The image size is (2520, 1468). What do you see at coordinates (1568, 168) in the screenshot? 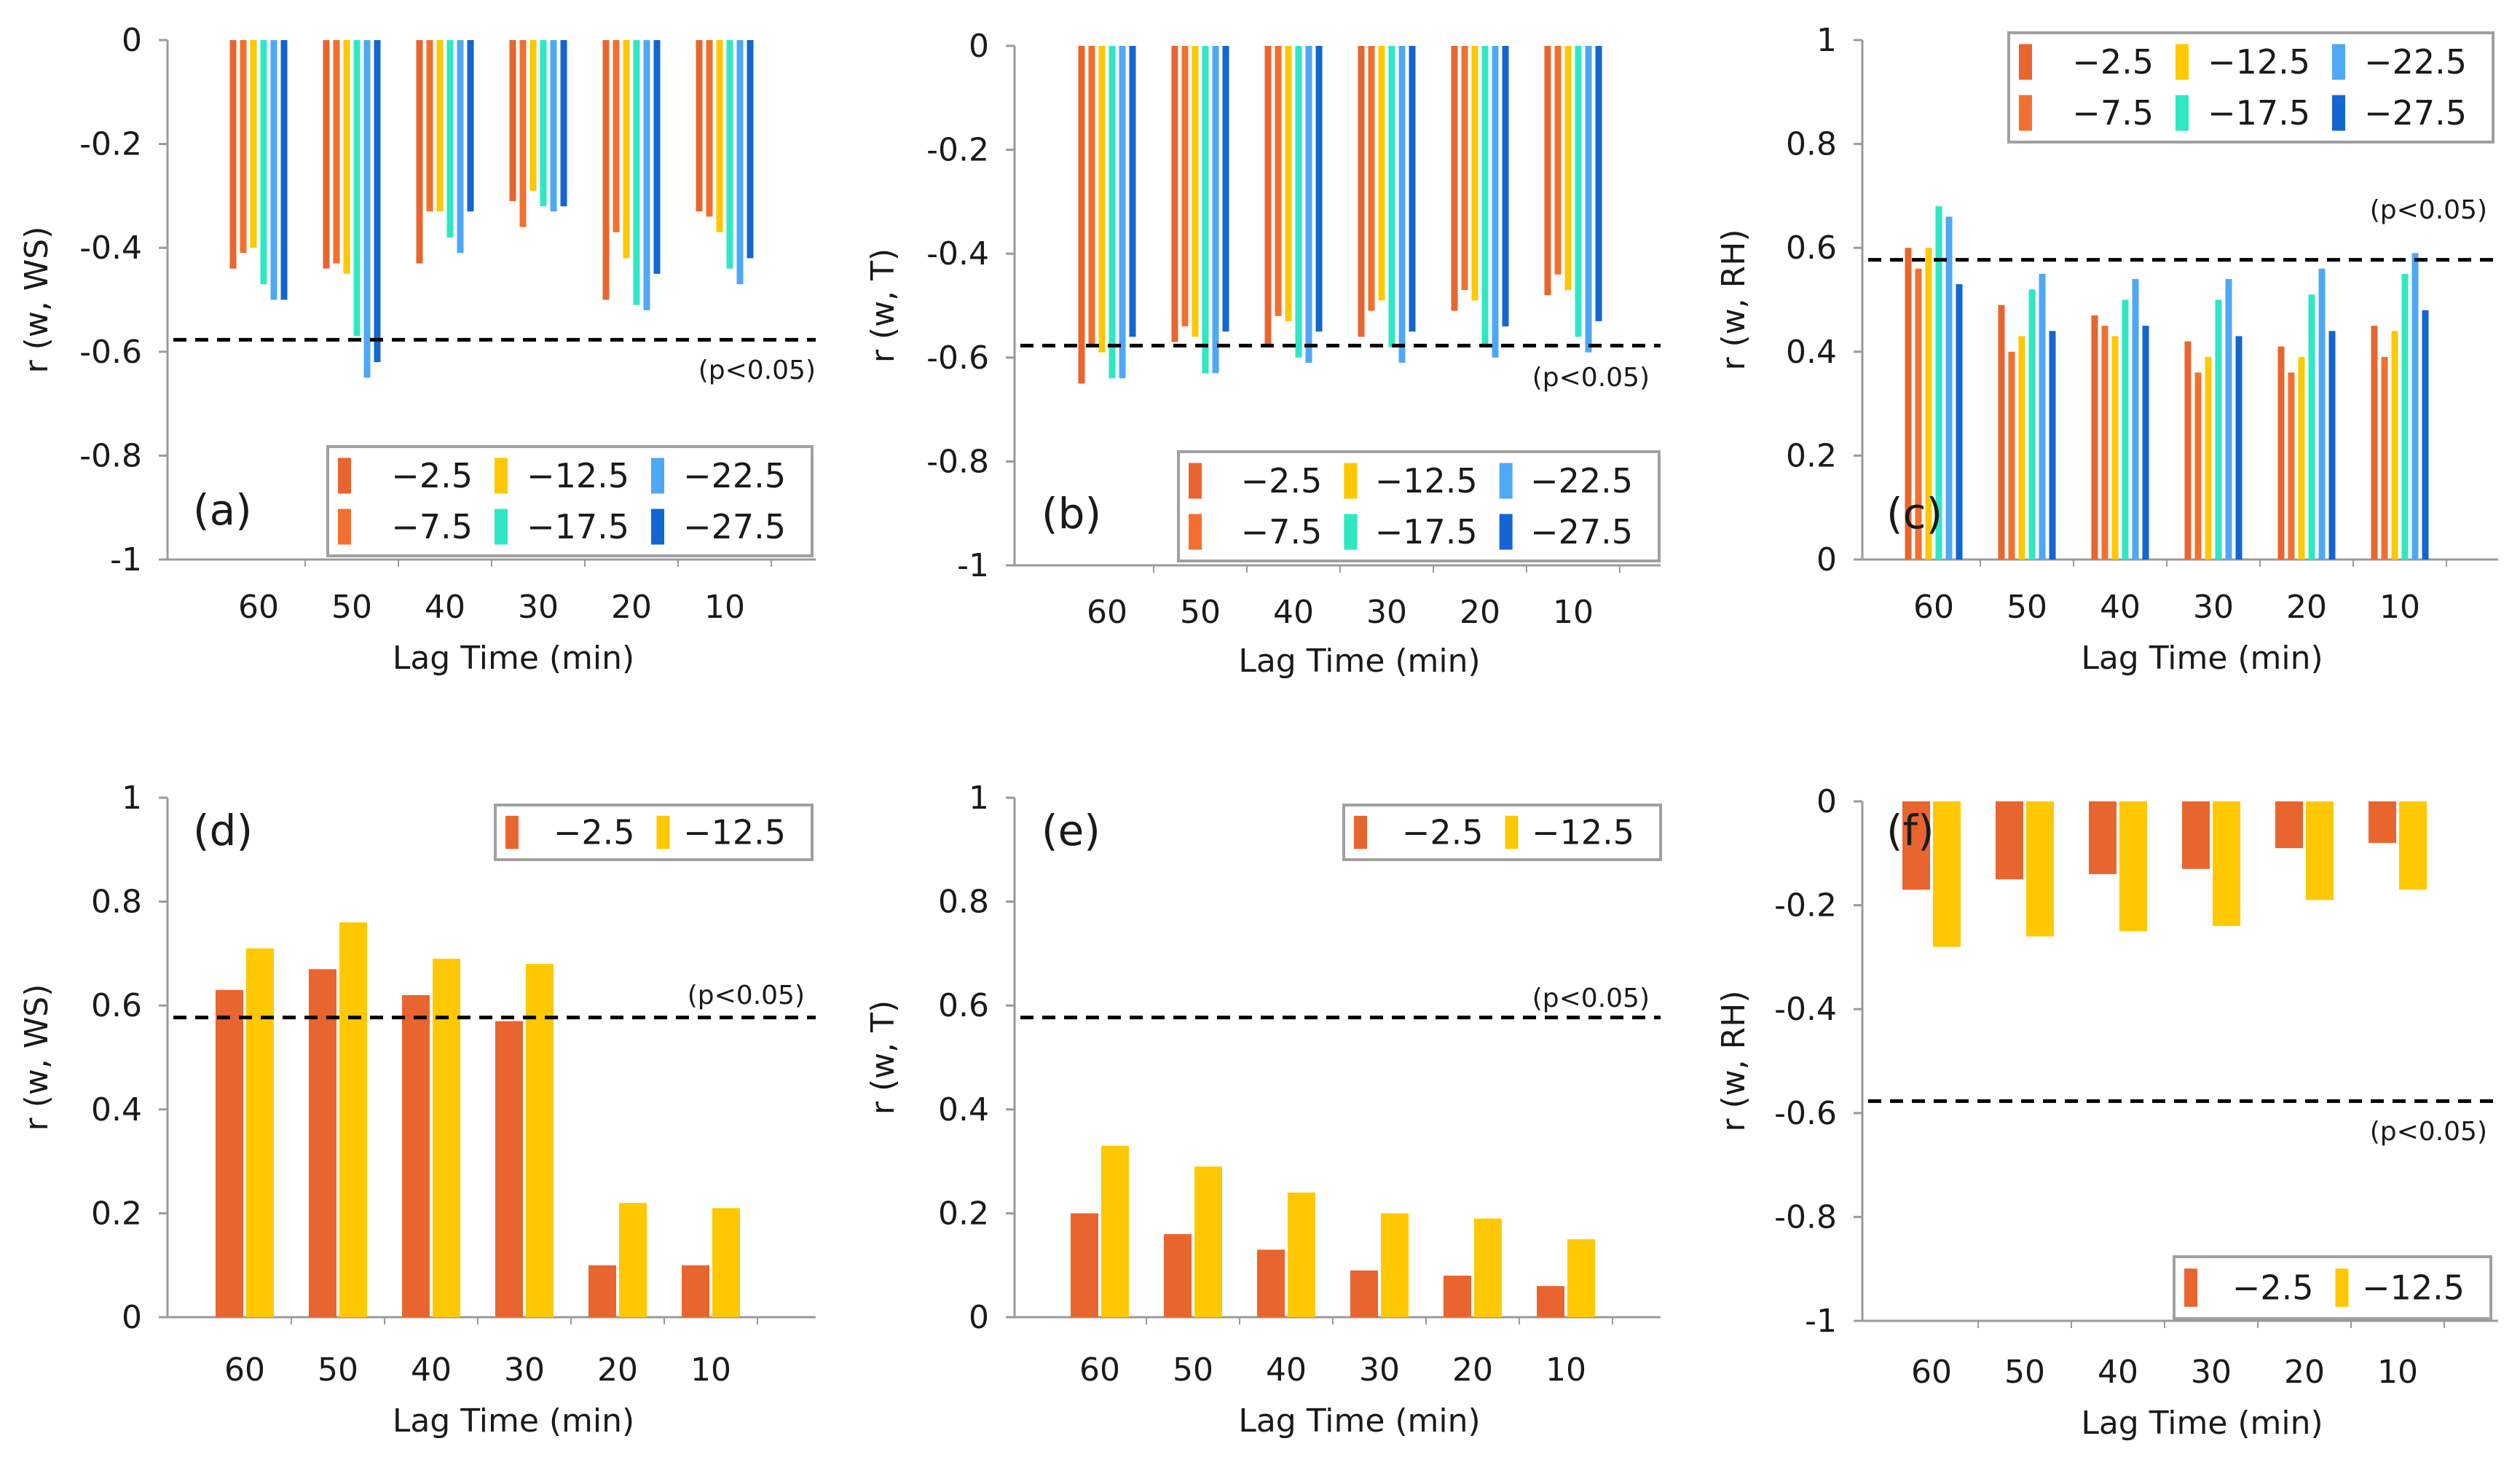
I see `bar-b-10--12.5` at bounding box center [1568, 168].